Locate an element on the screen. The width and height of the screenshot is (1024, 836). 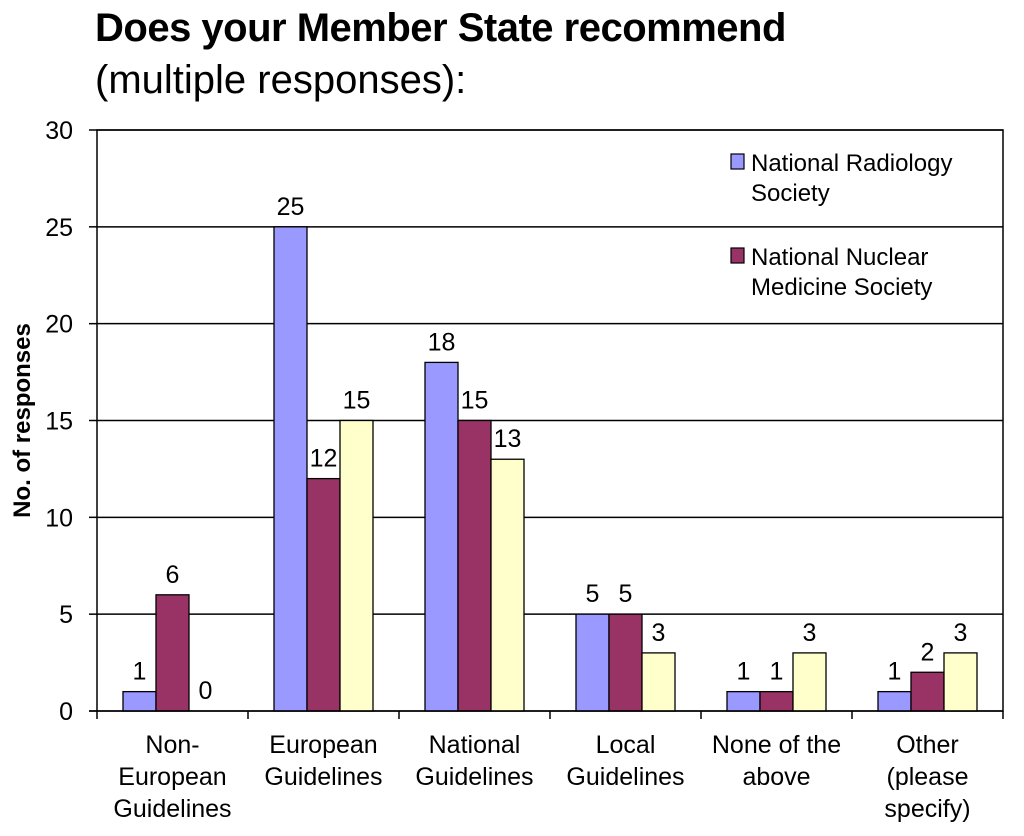
data-label: 2 is located at coordinates (928, 652).